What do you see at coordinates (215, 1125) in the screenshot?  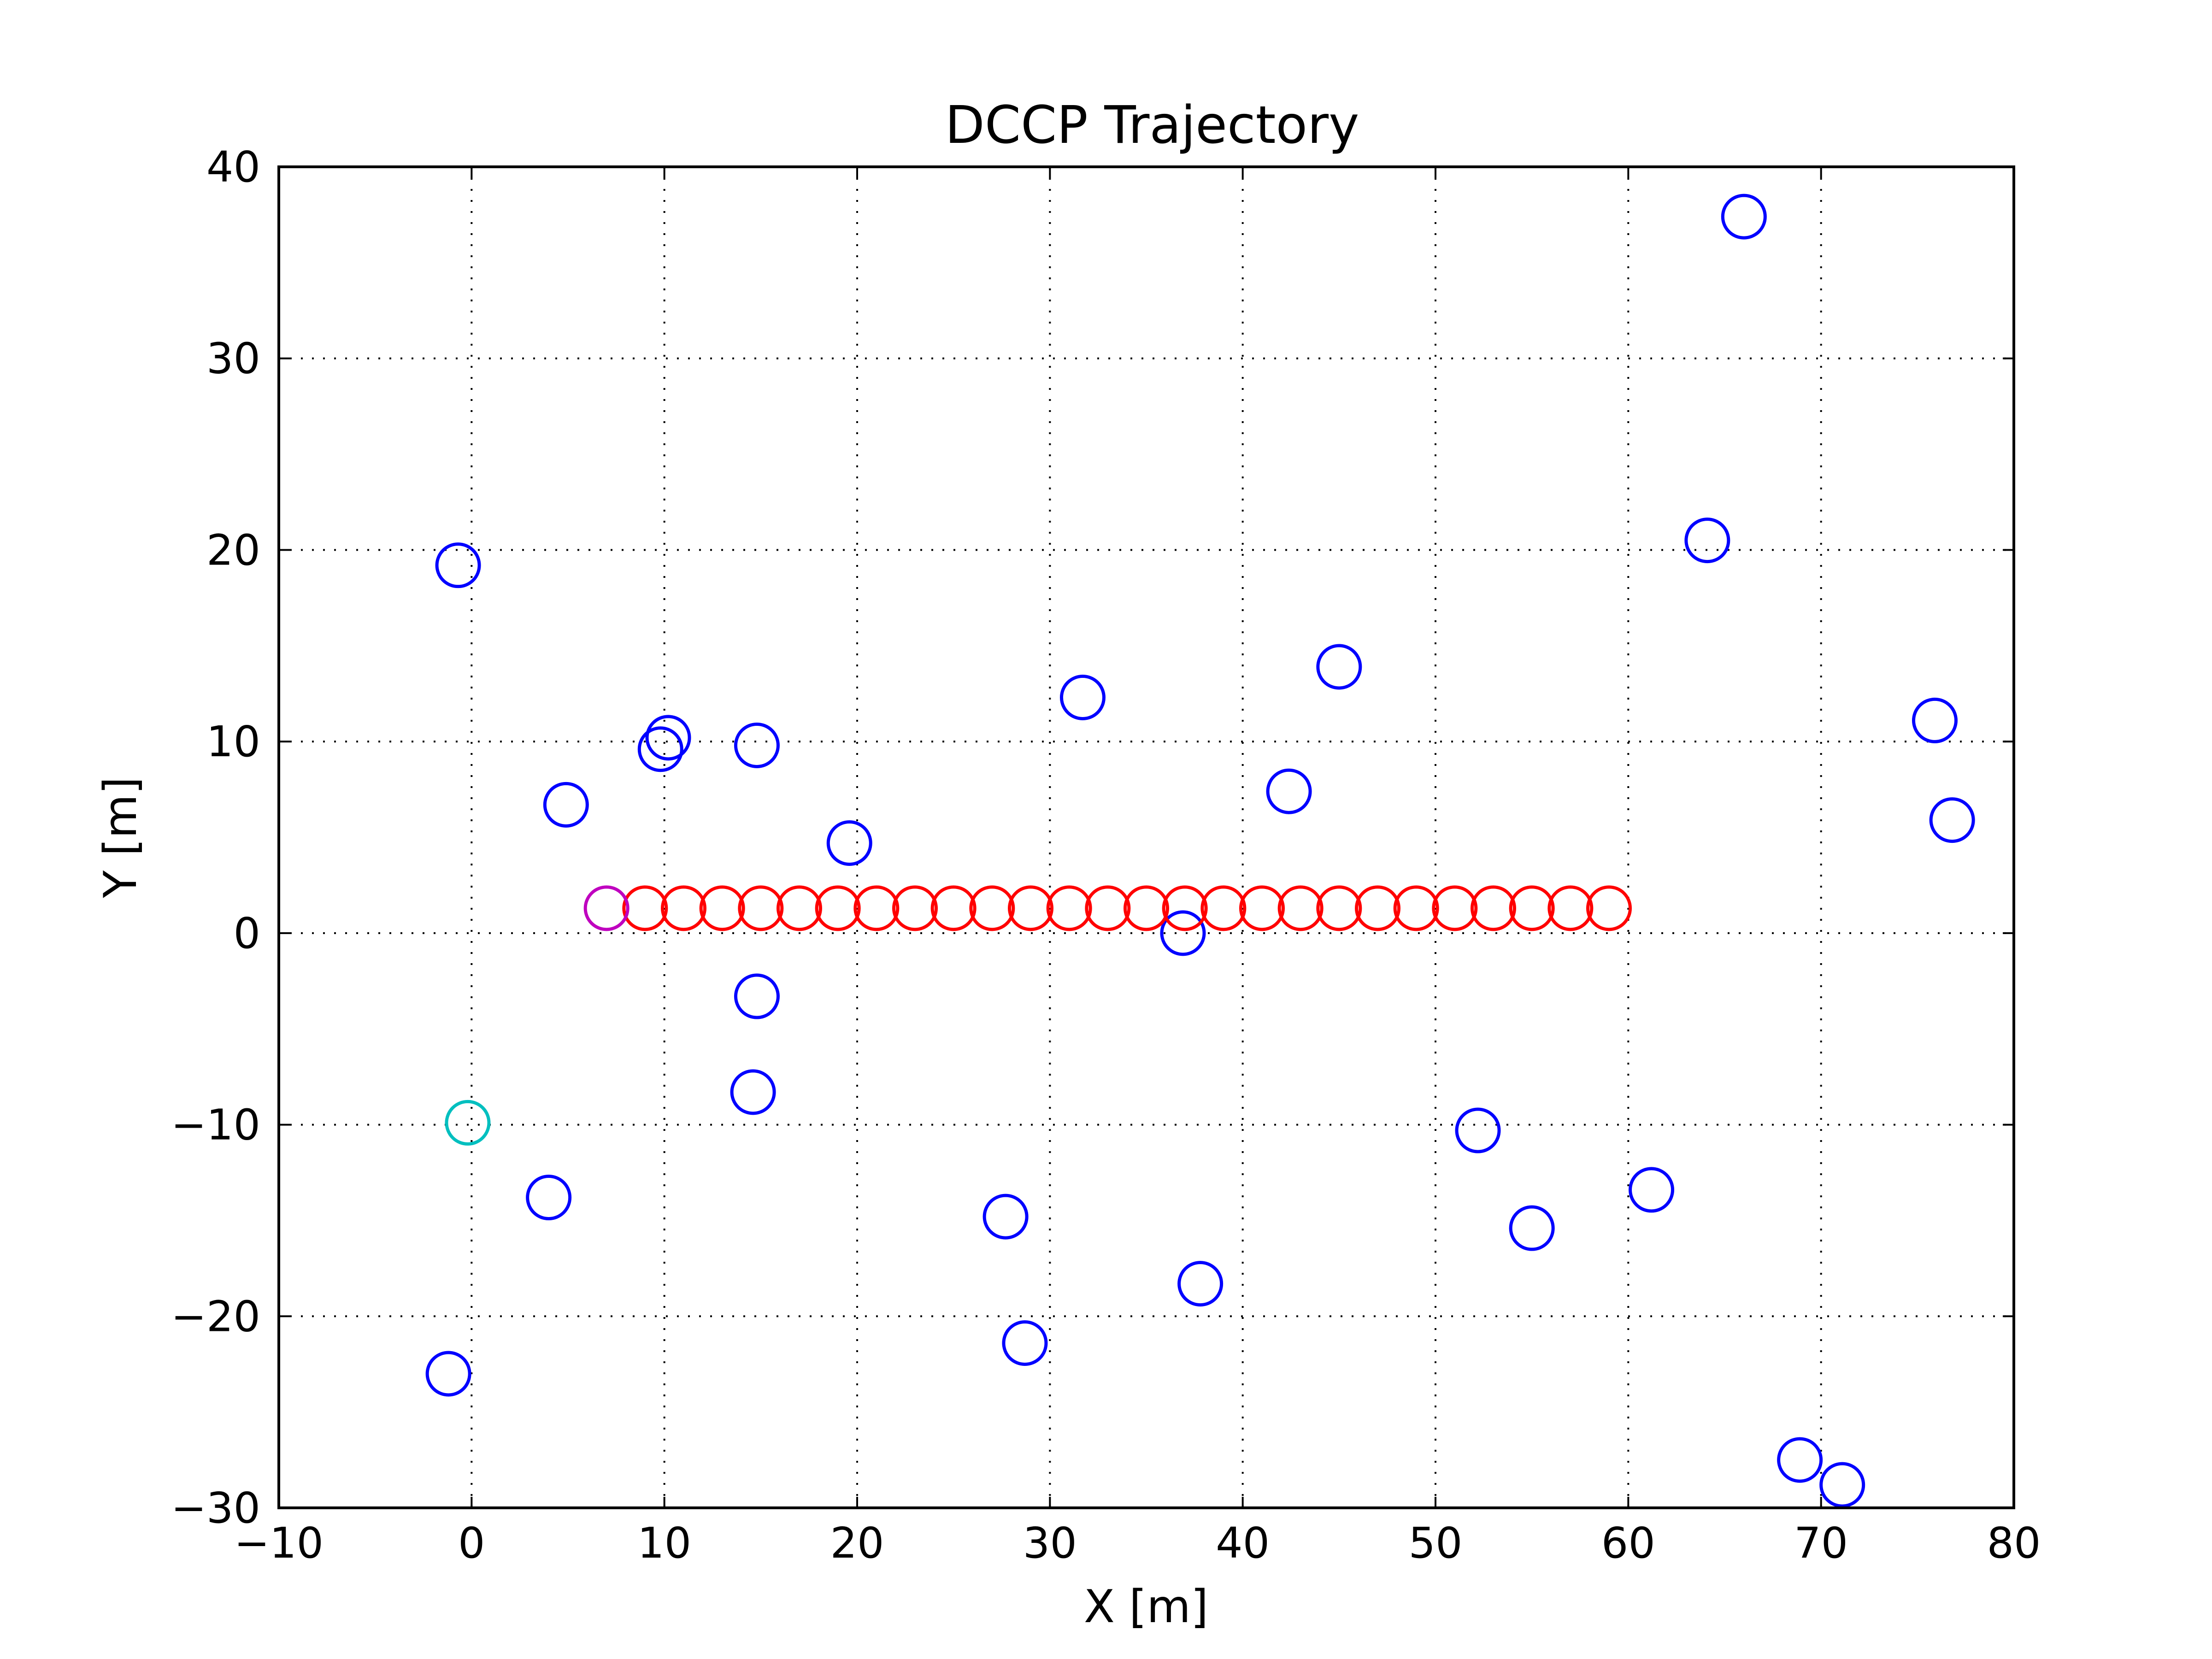 I see `y-tick-label: −10` at bounding box center [215, 1125].